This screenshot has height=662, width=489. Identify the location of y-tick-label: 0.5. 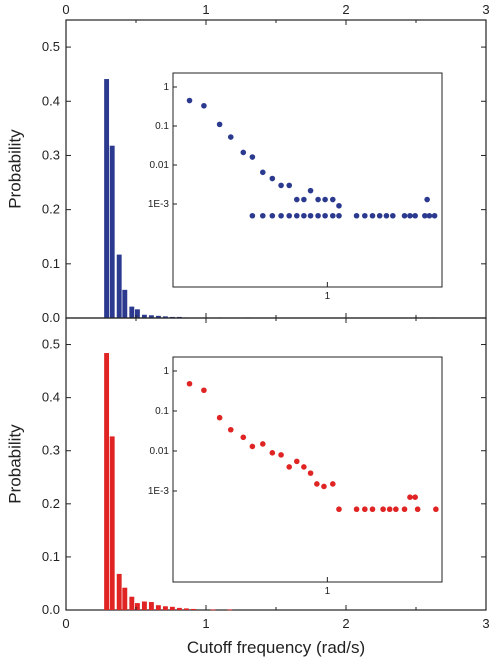
(51, 344).